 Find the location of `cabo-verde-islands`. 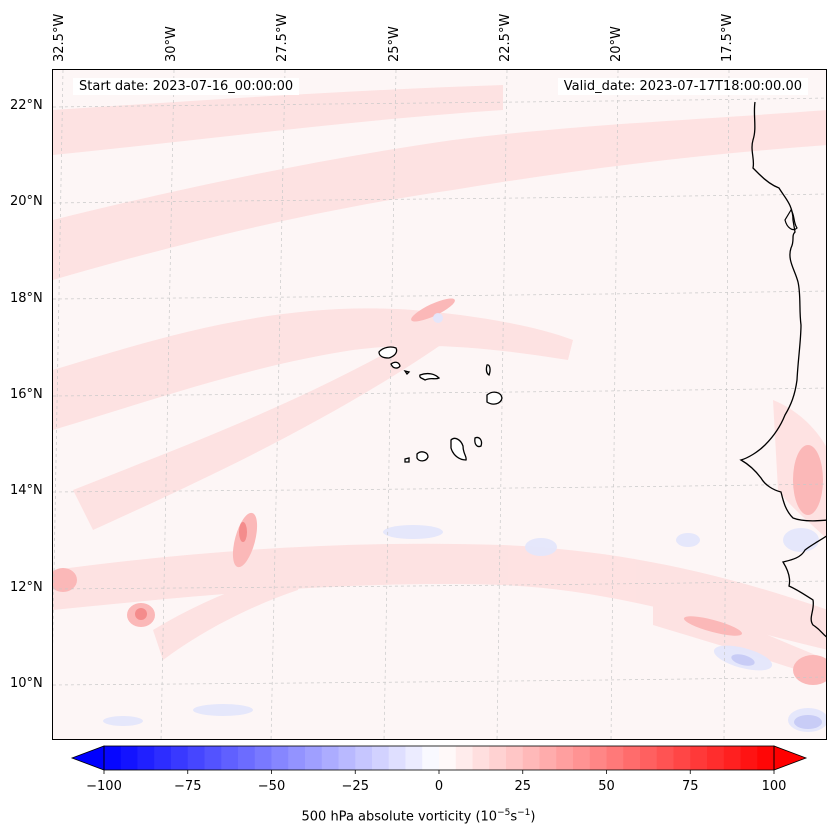

cabo-verde-islands is located at coordinates (440, 404).